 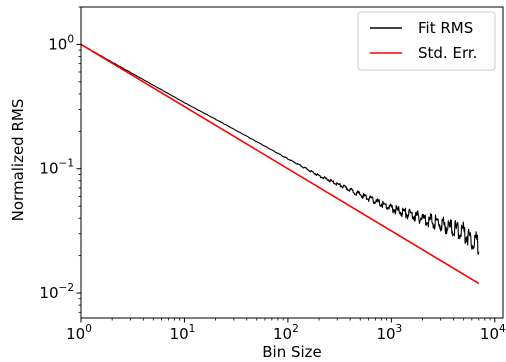 What do you see at coordinates (61, 43) in the screenshot?
I see `y-tick-label: 10⁰` at bounding box center [61, 43].